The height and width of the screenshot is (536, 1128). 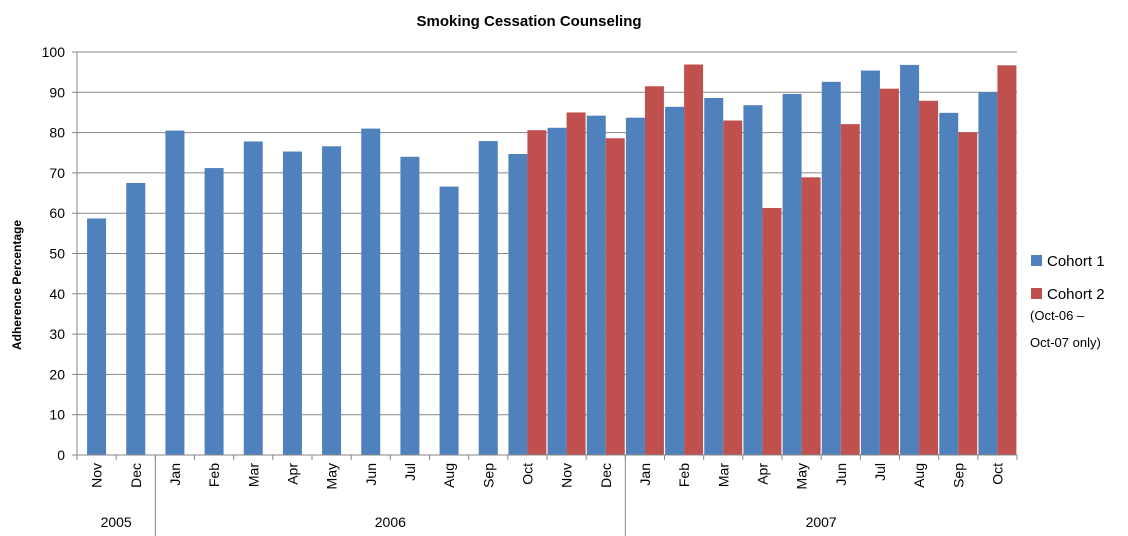 What do you see at coordinates (606, 475) in the screenshot?
I see `x-tick-label-13: Dec` at bounding box center [606, 475].